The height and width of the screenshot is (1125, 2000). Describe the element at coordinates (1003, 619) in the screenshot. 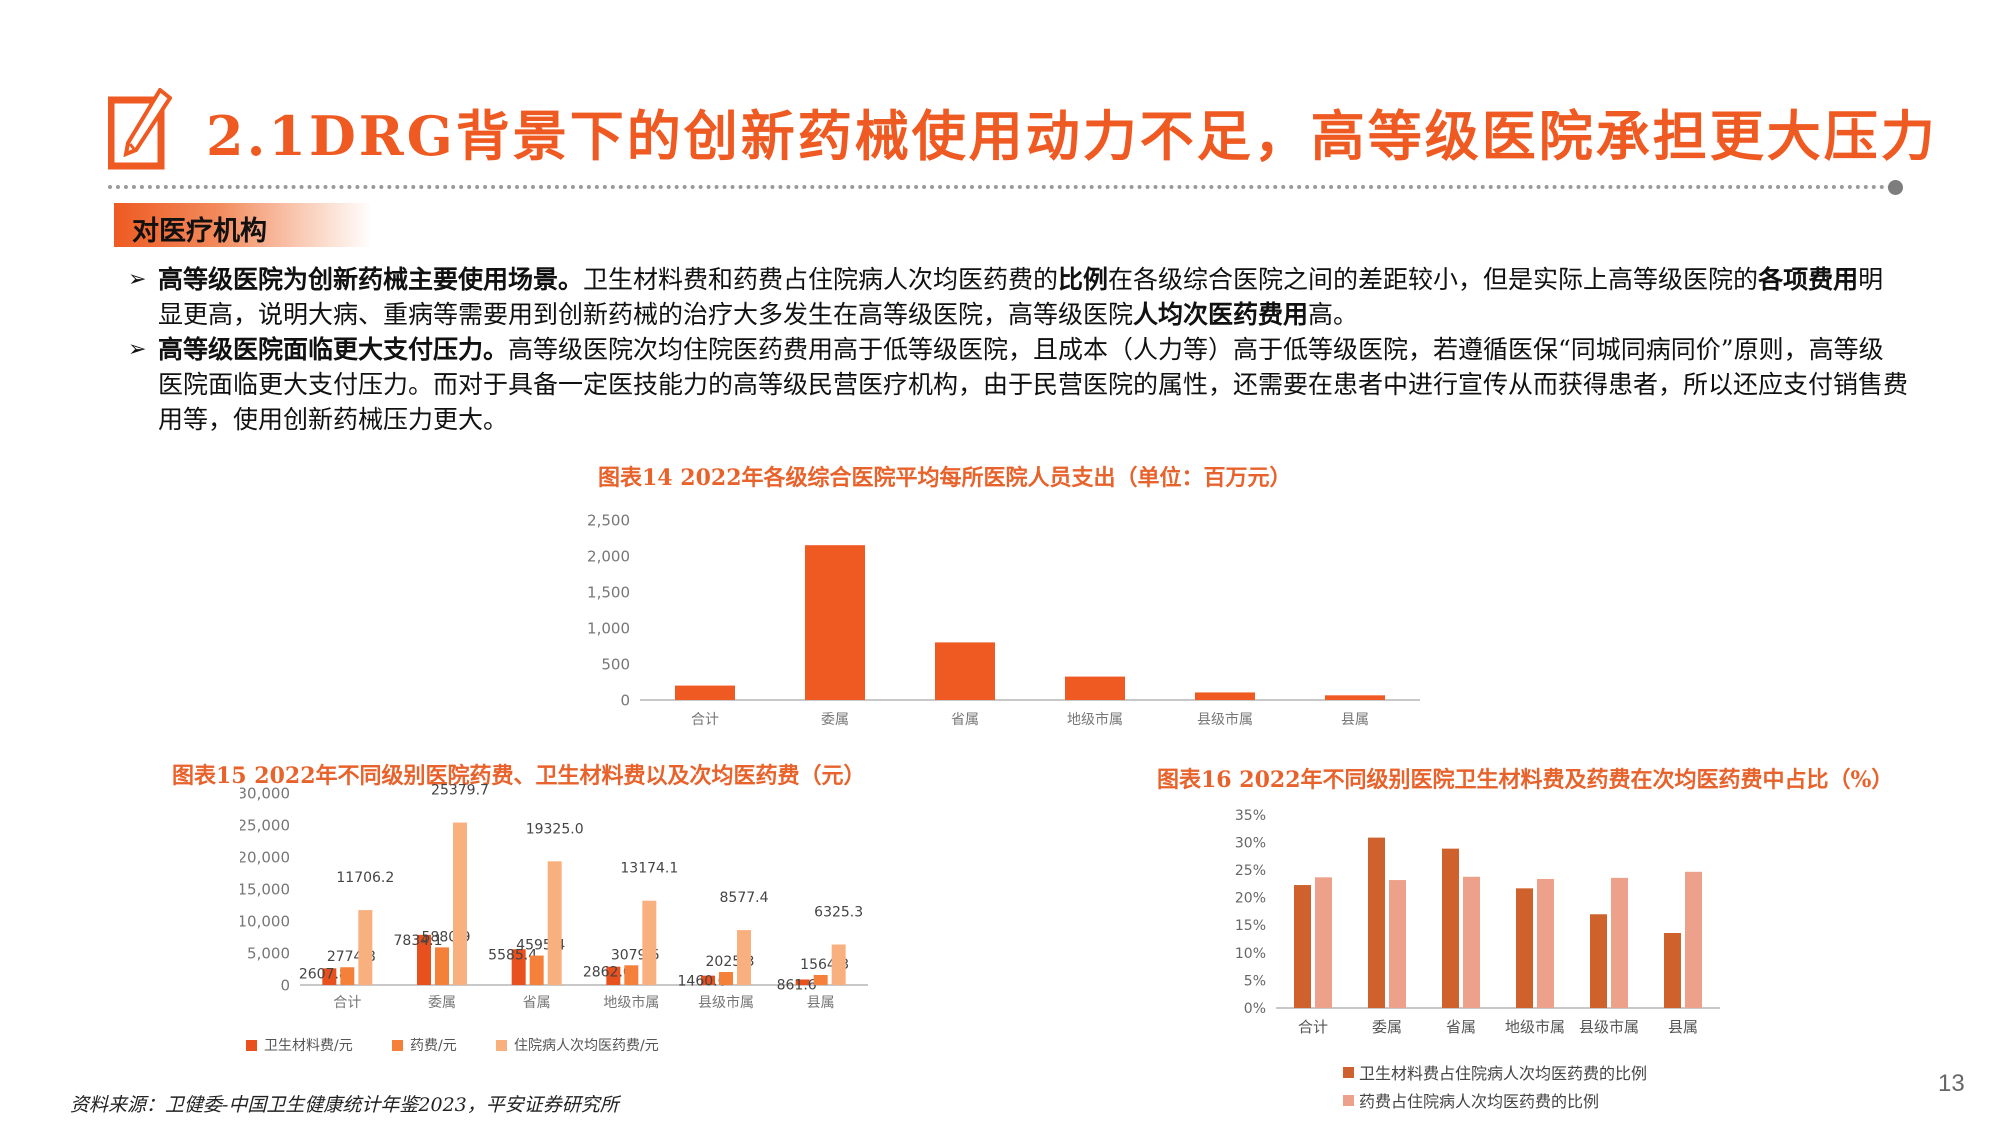

I see `chart14-bar-chart: 0 500 1,000 1,500 2,000 2,500 合计 委属 省属 地级市属 县级市属 县属` at that location.